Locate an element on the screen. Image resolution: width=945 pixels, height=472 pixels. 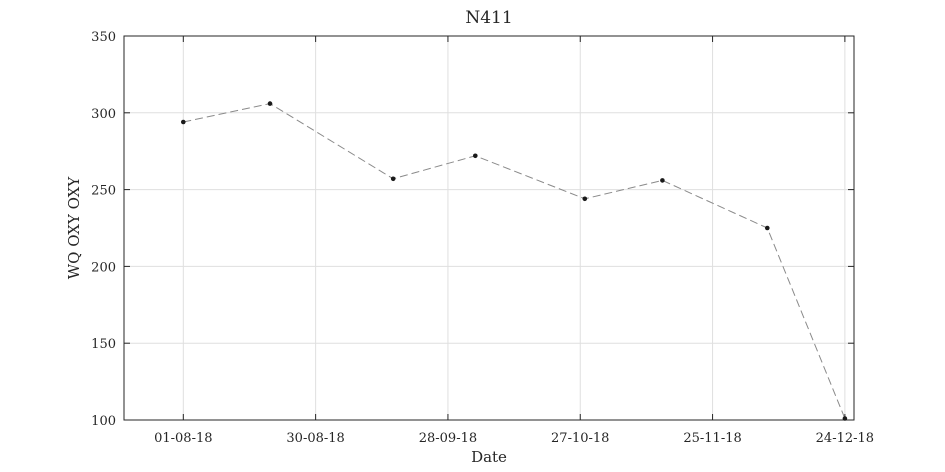
y-tick-label: 150 is located at coordinates (103, 344).